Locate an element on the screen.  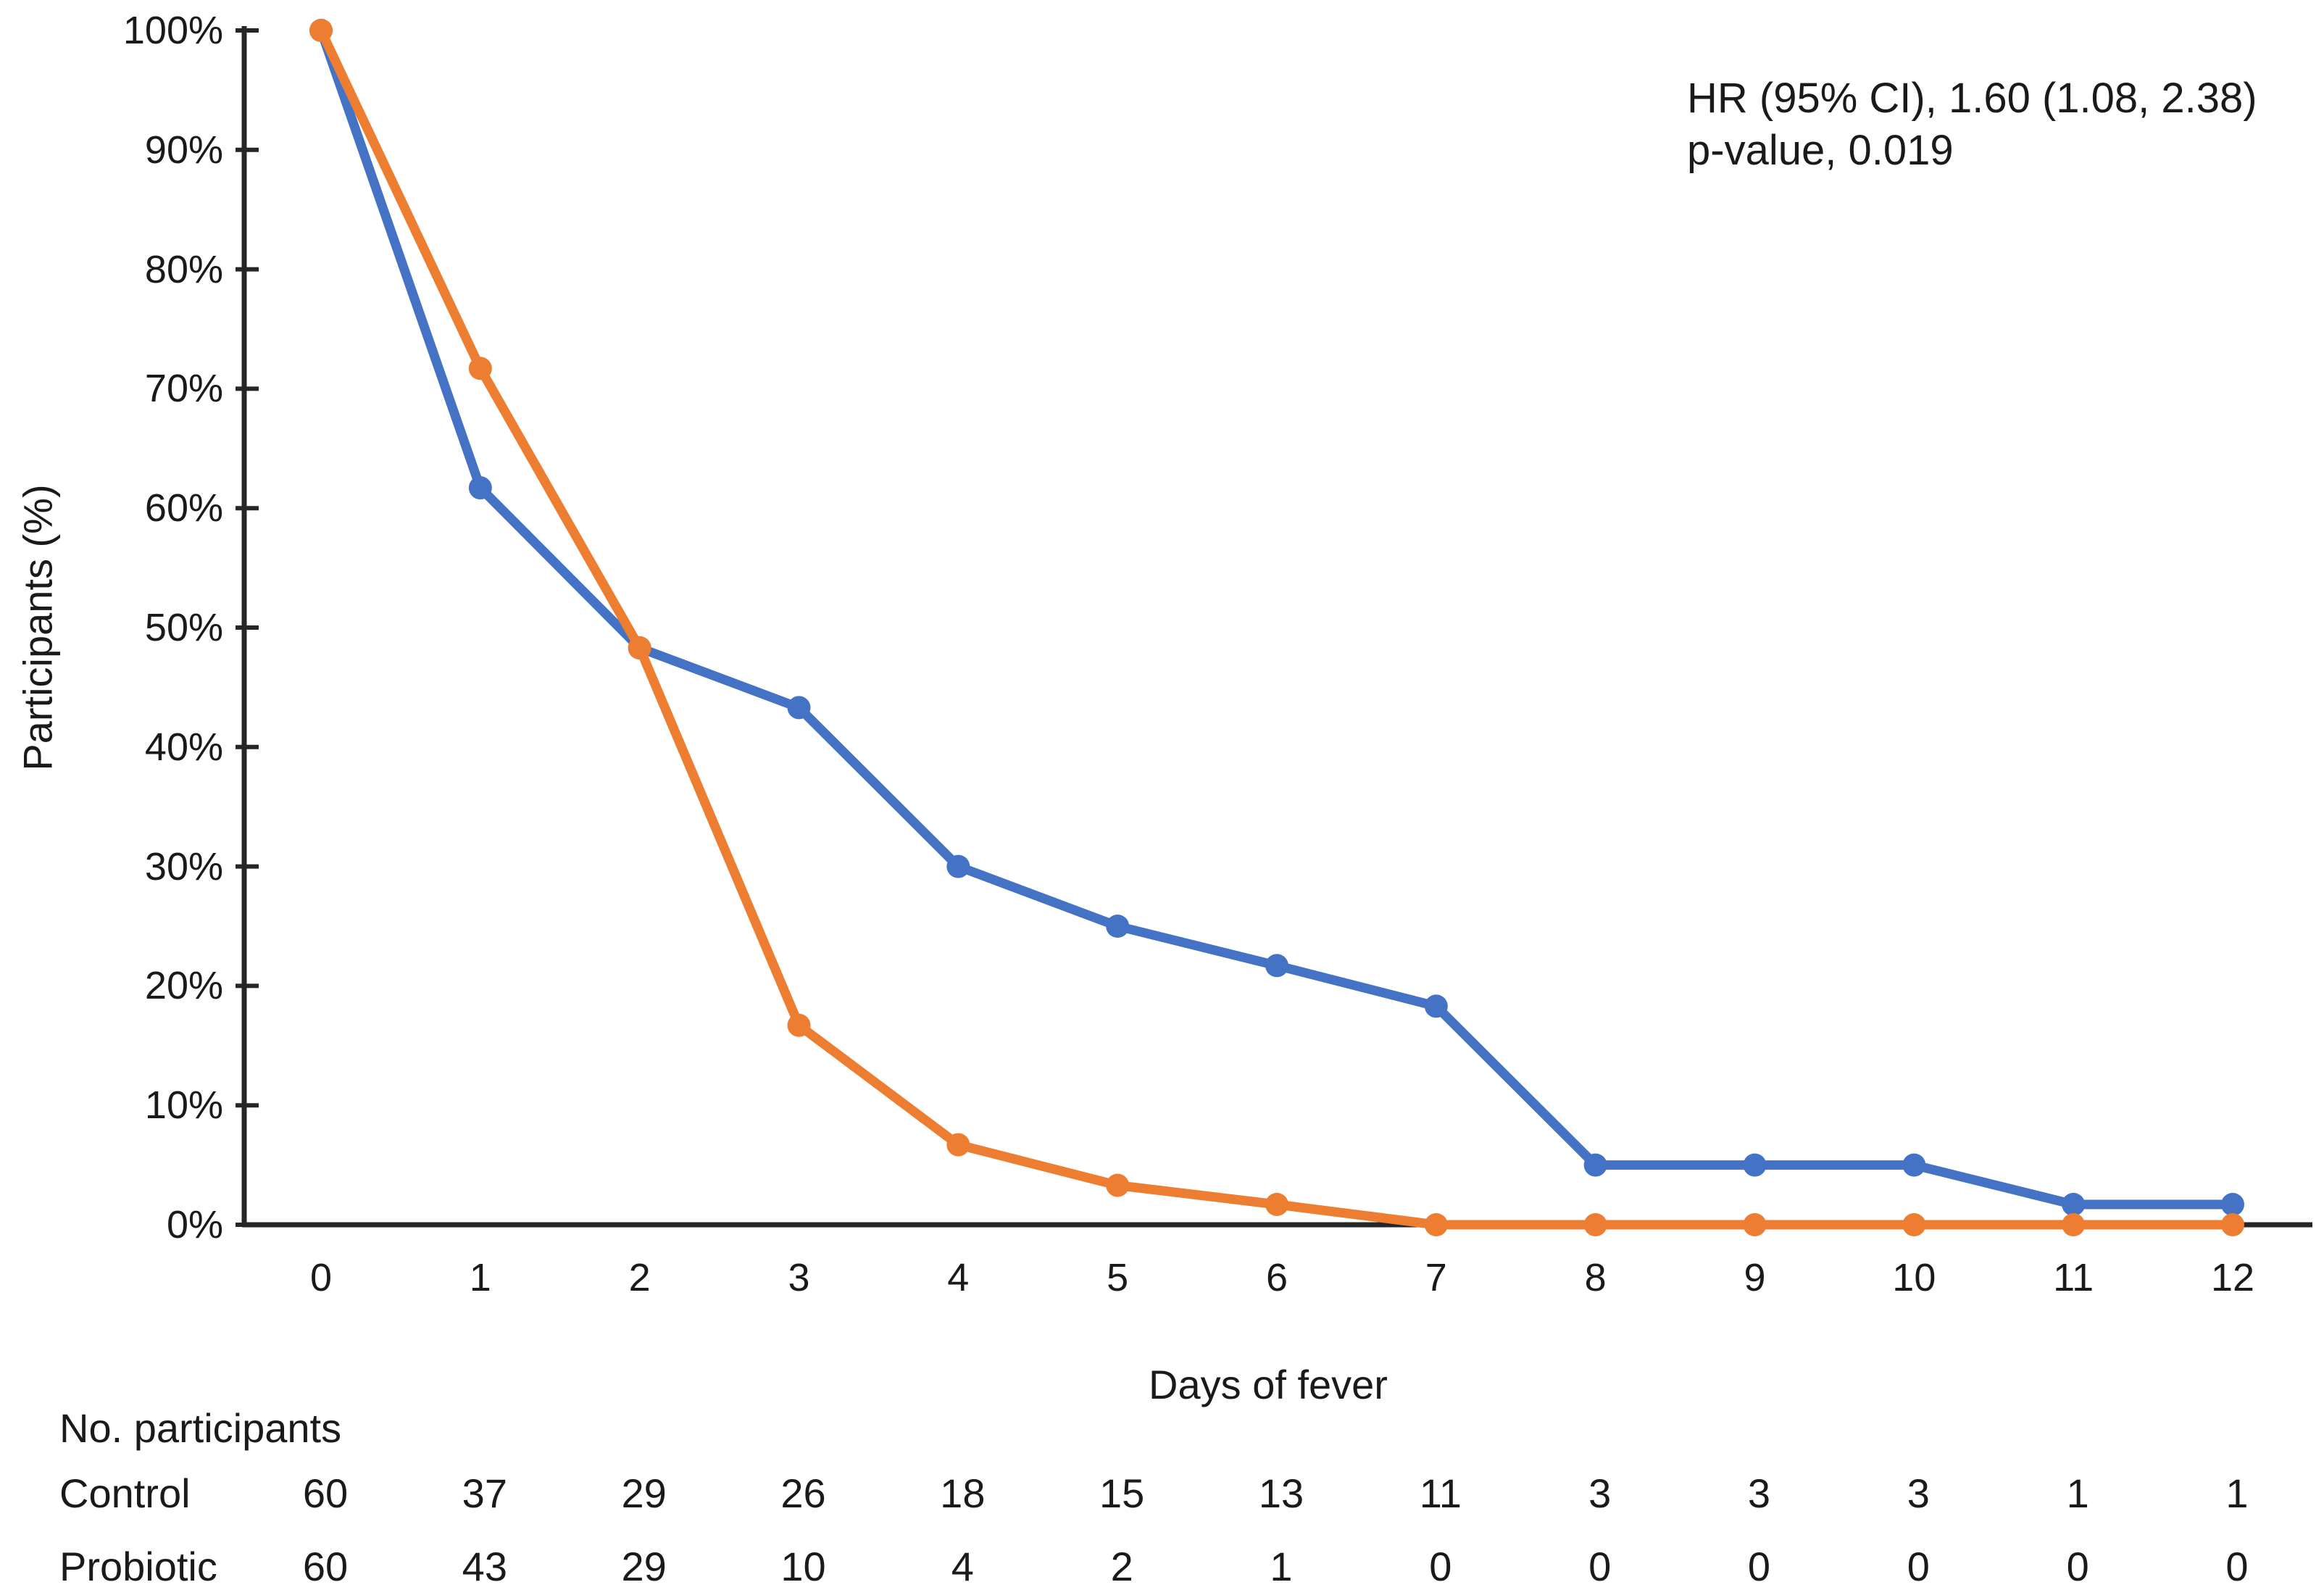
risk-count-probiotic: 10 is located at coordinates (803, 1566).